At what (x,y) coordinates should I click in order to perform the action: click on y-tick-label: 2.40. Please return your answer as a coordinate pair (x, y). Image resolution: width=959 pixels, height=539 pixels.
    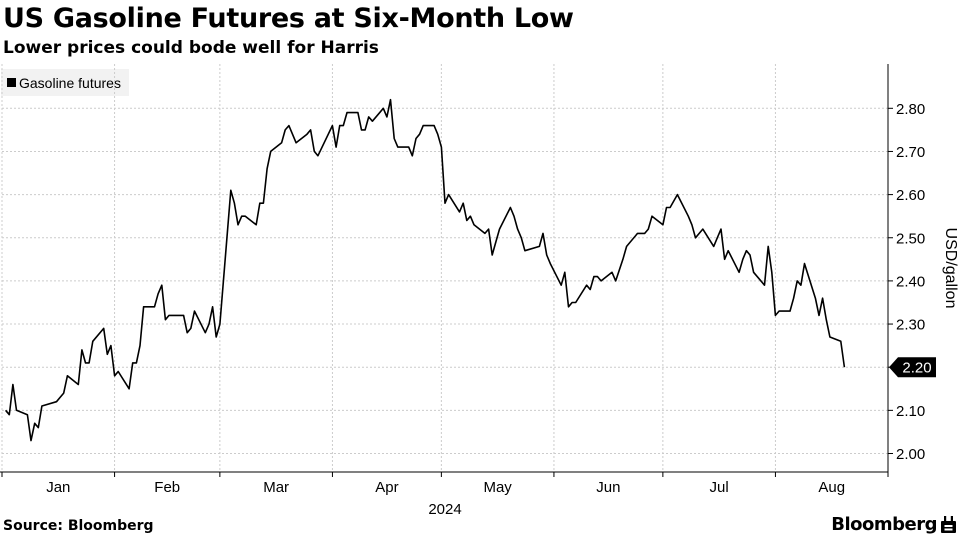
    Looking at the image, I should click on (910, 281).